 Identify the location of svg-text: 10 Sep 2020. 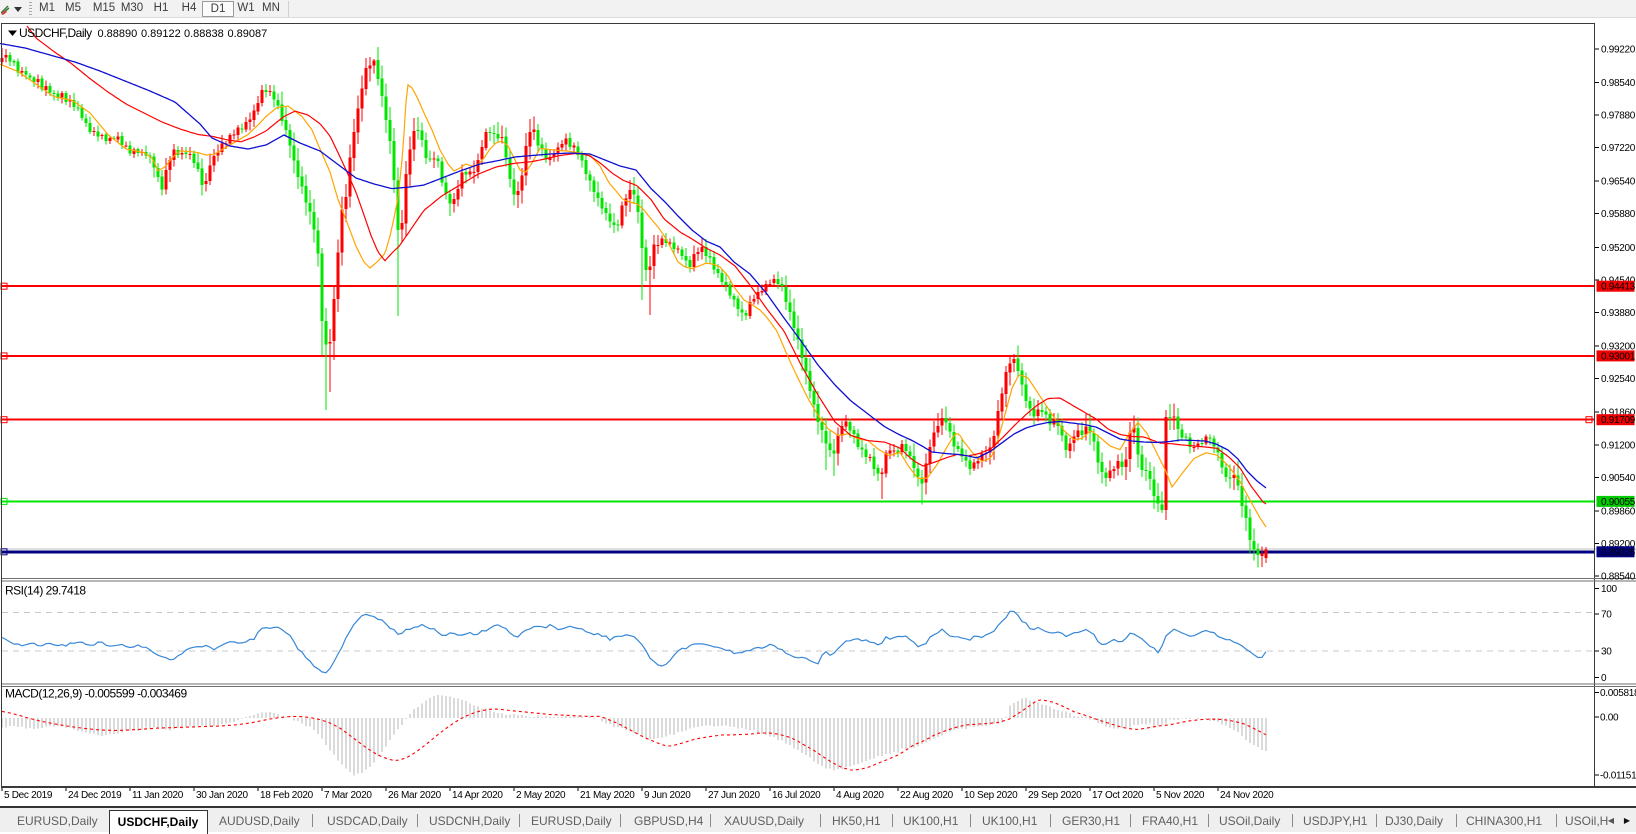
(991, 795).